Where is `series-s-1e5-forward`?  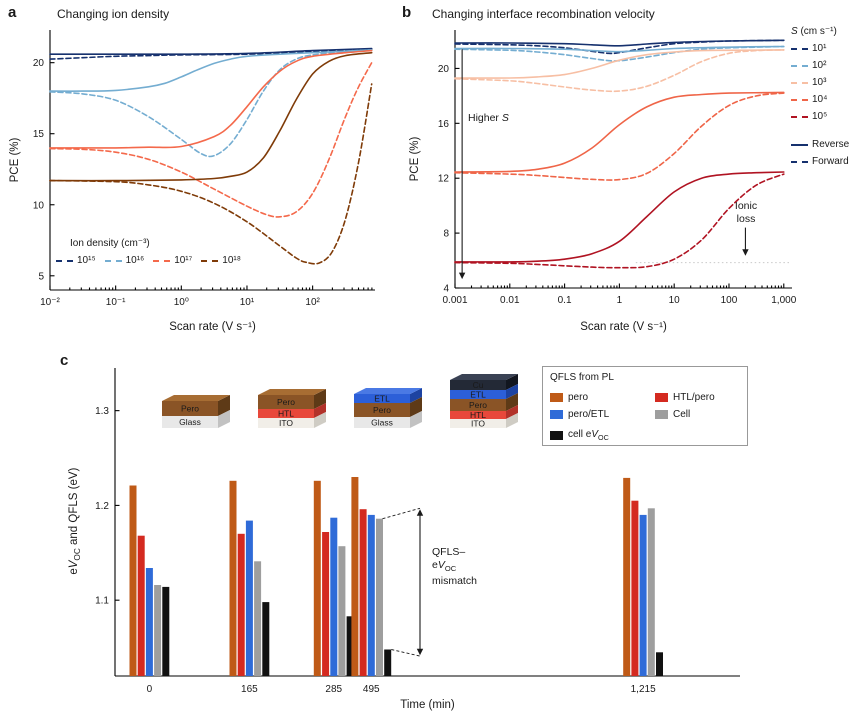
series-s-1e5-forward is located at coordinates (619, 221).